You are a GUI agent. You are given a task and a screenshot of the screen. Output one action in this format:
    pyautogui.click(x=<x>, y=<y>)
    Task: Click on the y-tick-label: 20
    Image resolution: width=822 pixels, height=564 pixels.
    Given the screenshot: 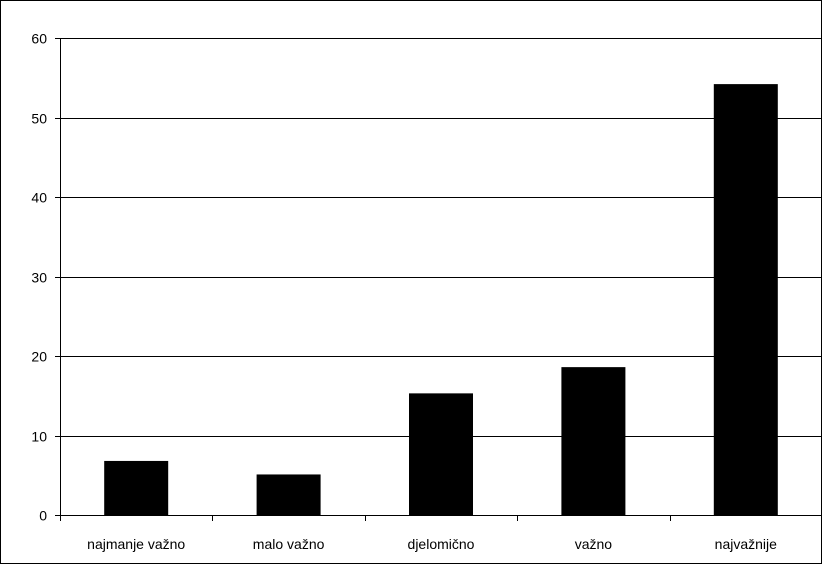 What is the action you would take?
    pyautogui.click(x=39, y=357)
    